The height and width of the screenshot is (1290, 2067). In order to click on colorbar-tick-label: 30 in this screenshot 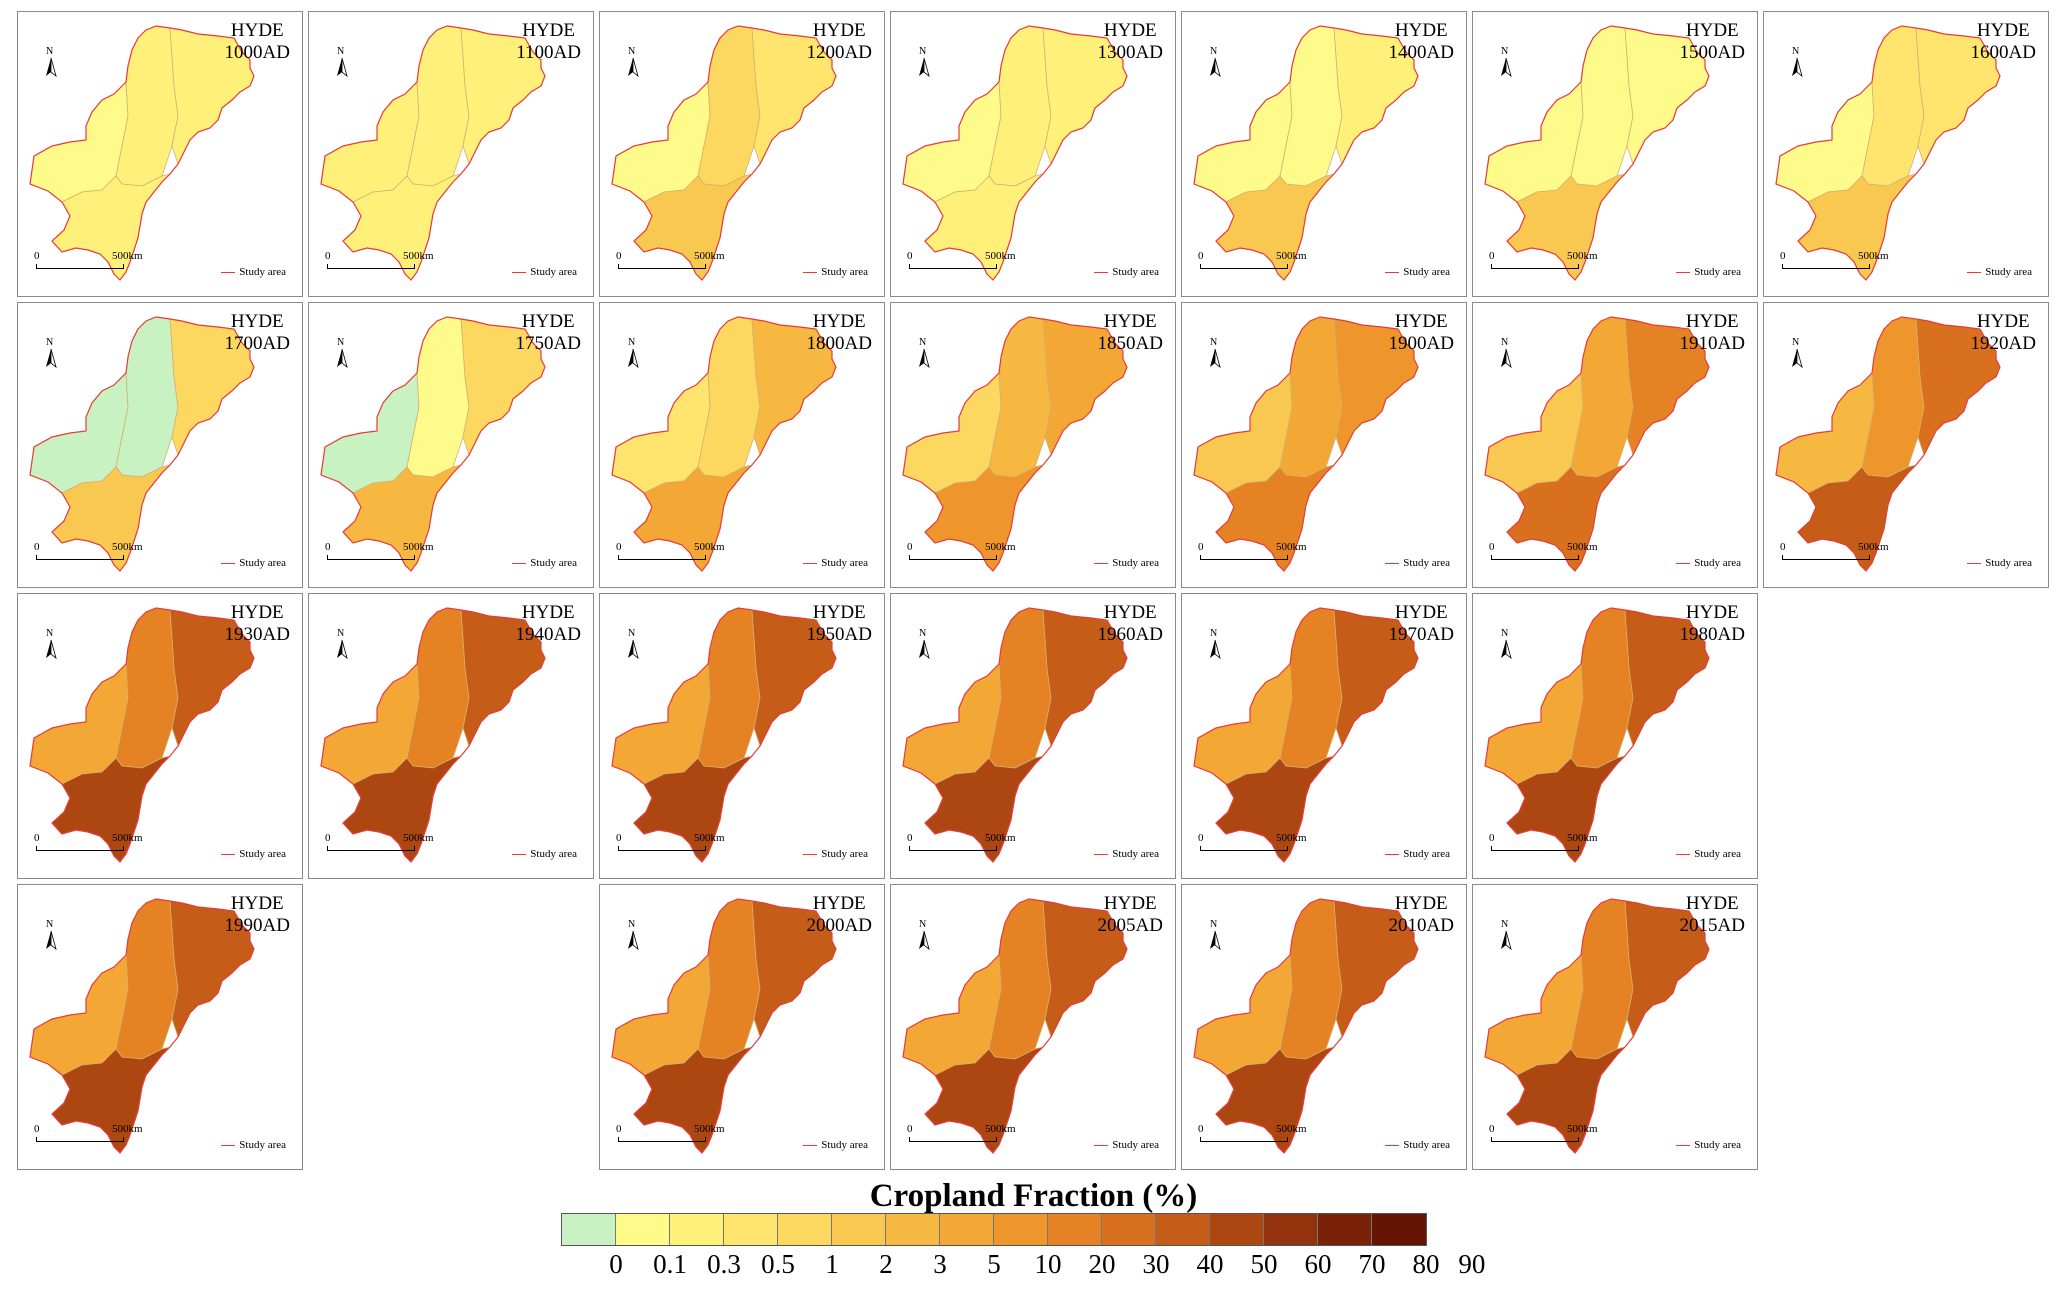, I will do `click(1156, 1264)`.